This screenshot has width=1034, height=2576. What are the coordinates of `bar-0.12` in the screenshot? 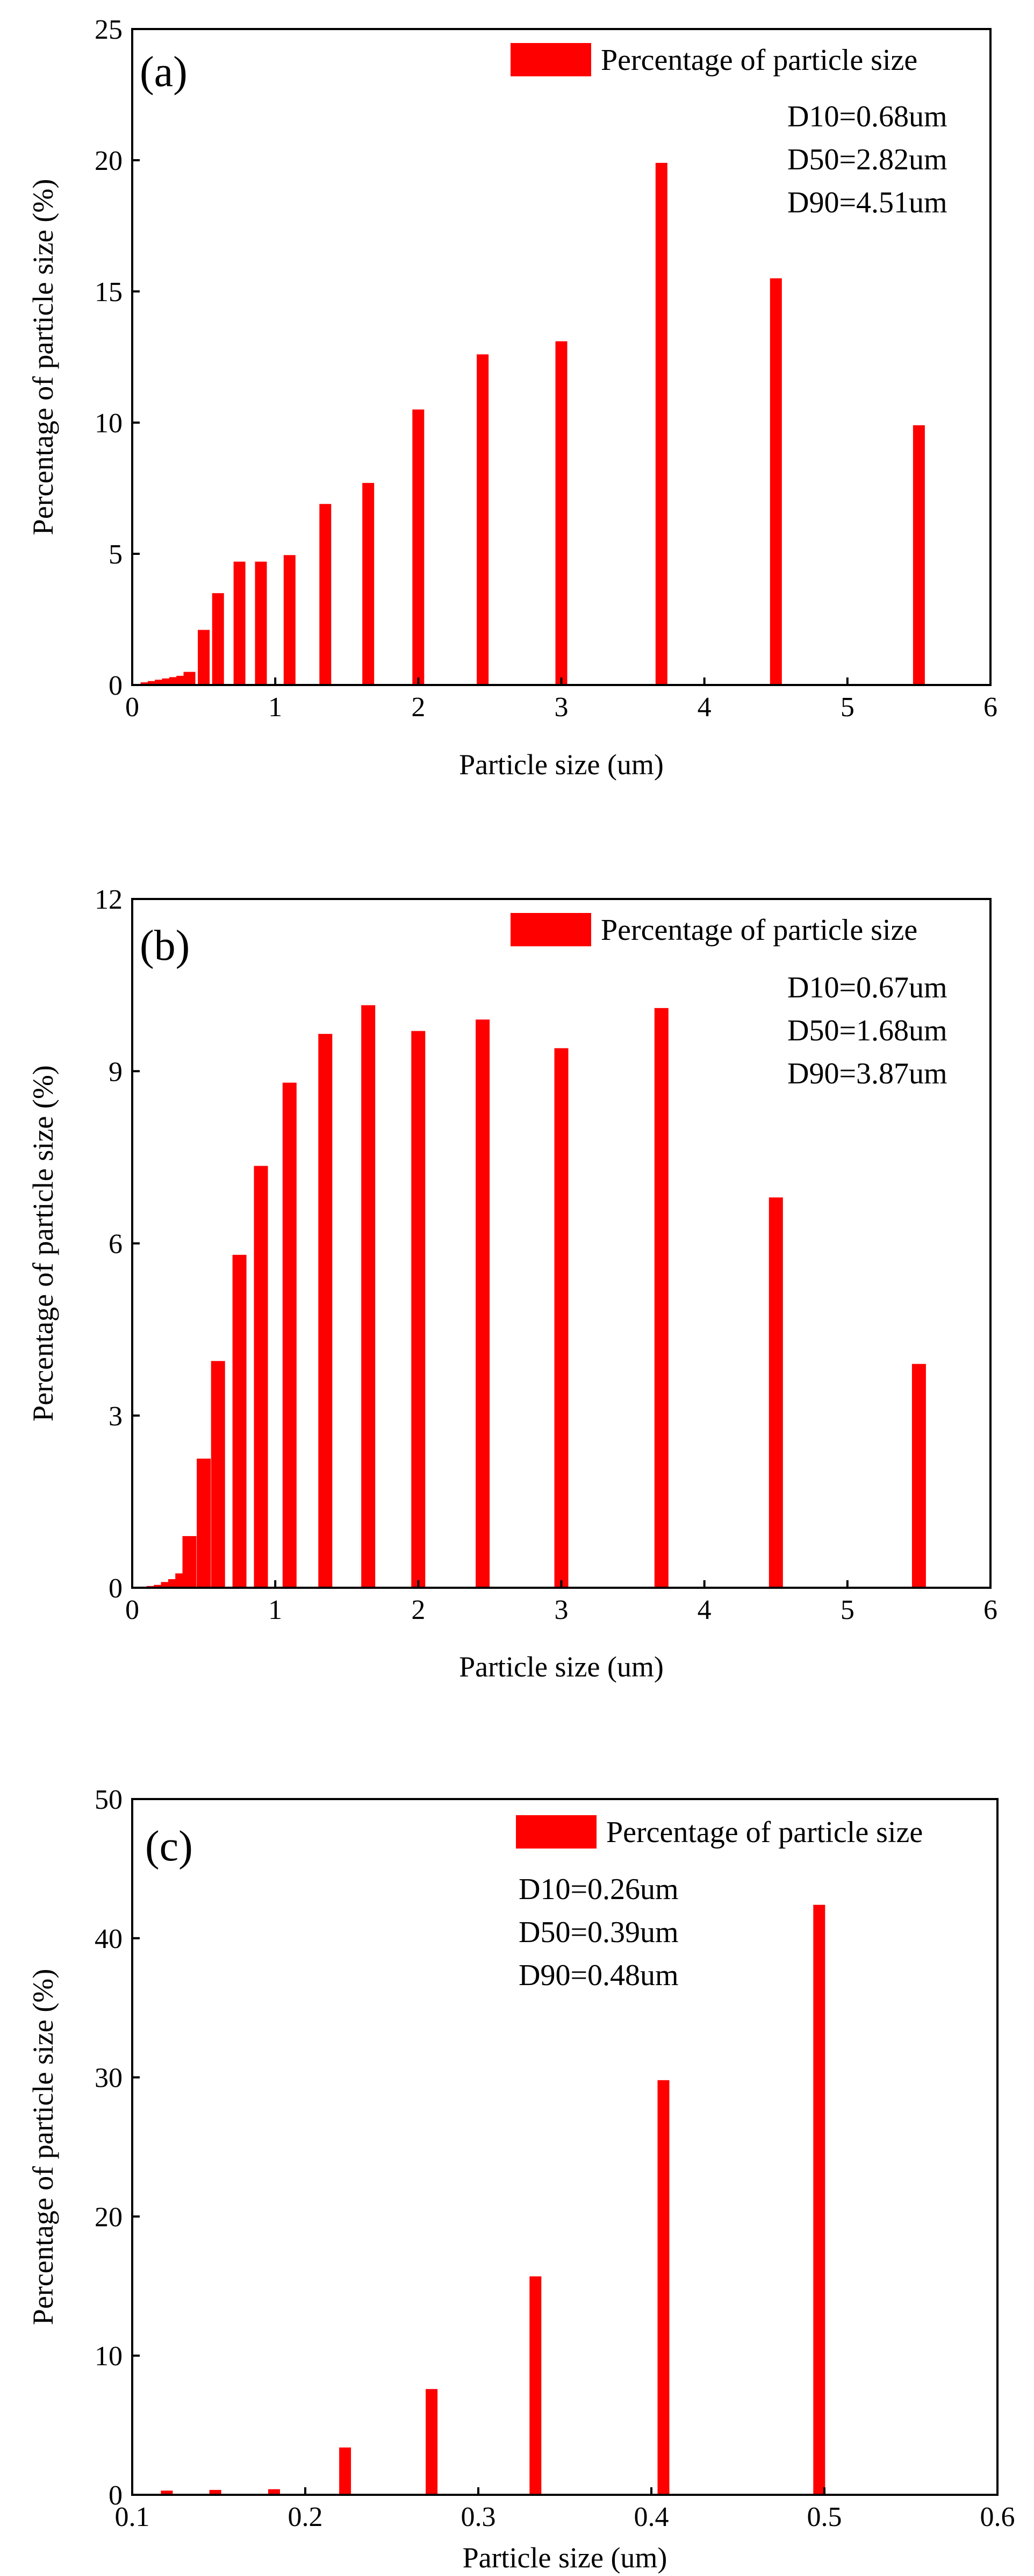 It's located at (167, 2493).